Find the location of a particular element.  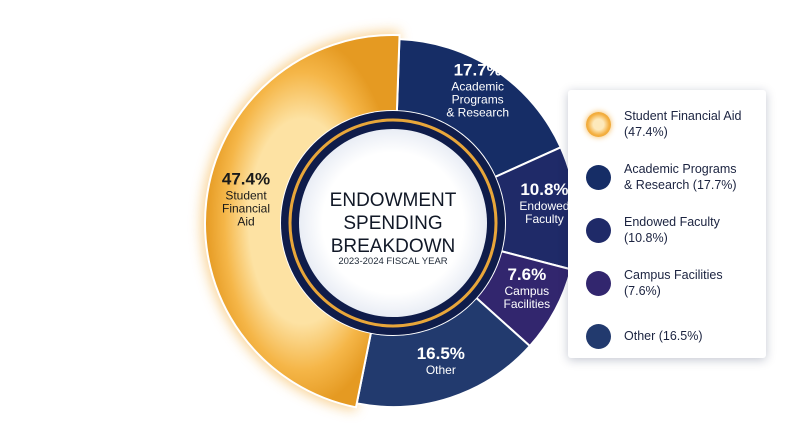

slice-value-label: 47.4% is located at coordinates (246, 178).